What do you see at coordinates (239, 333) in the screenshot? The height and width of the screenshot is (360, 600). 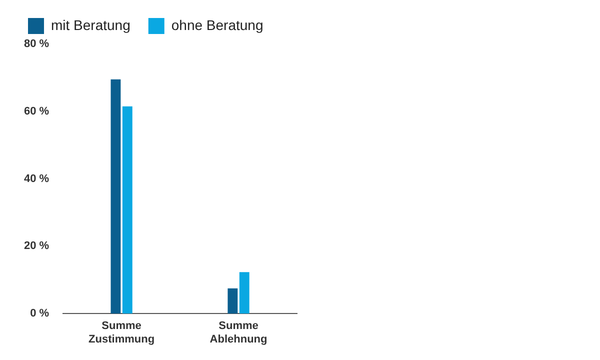 I see `x-tick-label: Summe Ablehnung` at bounding box center [239, 333].